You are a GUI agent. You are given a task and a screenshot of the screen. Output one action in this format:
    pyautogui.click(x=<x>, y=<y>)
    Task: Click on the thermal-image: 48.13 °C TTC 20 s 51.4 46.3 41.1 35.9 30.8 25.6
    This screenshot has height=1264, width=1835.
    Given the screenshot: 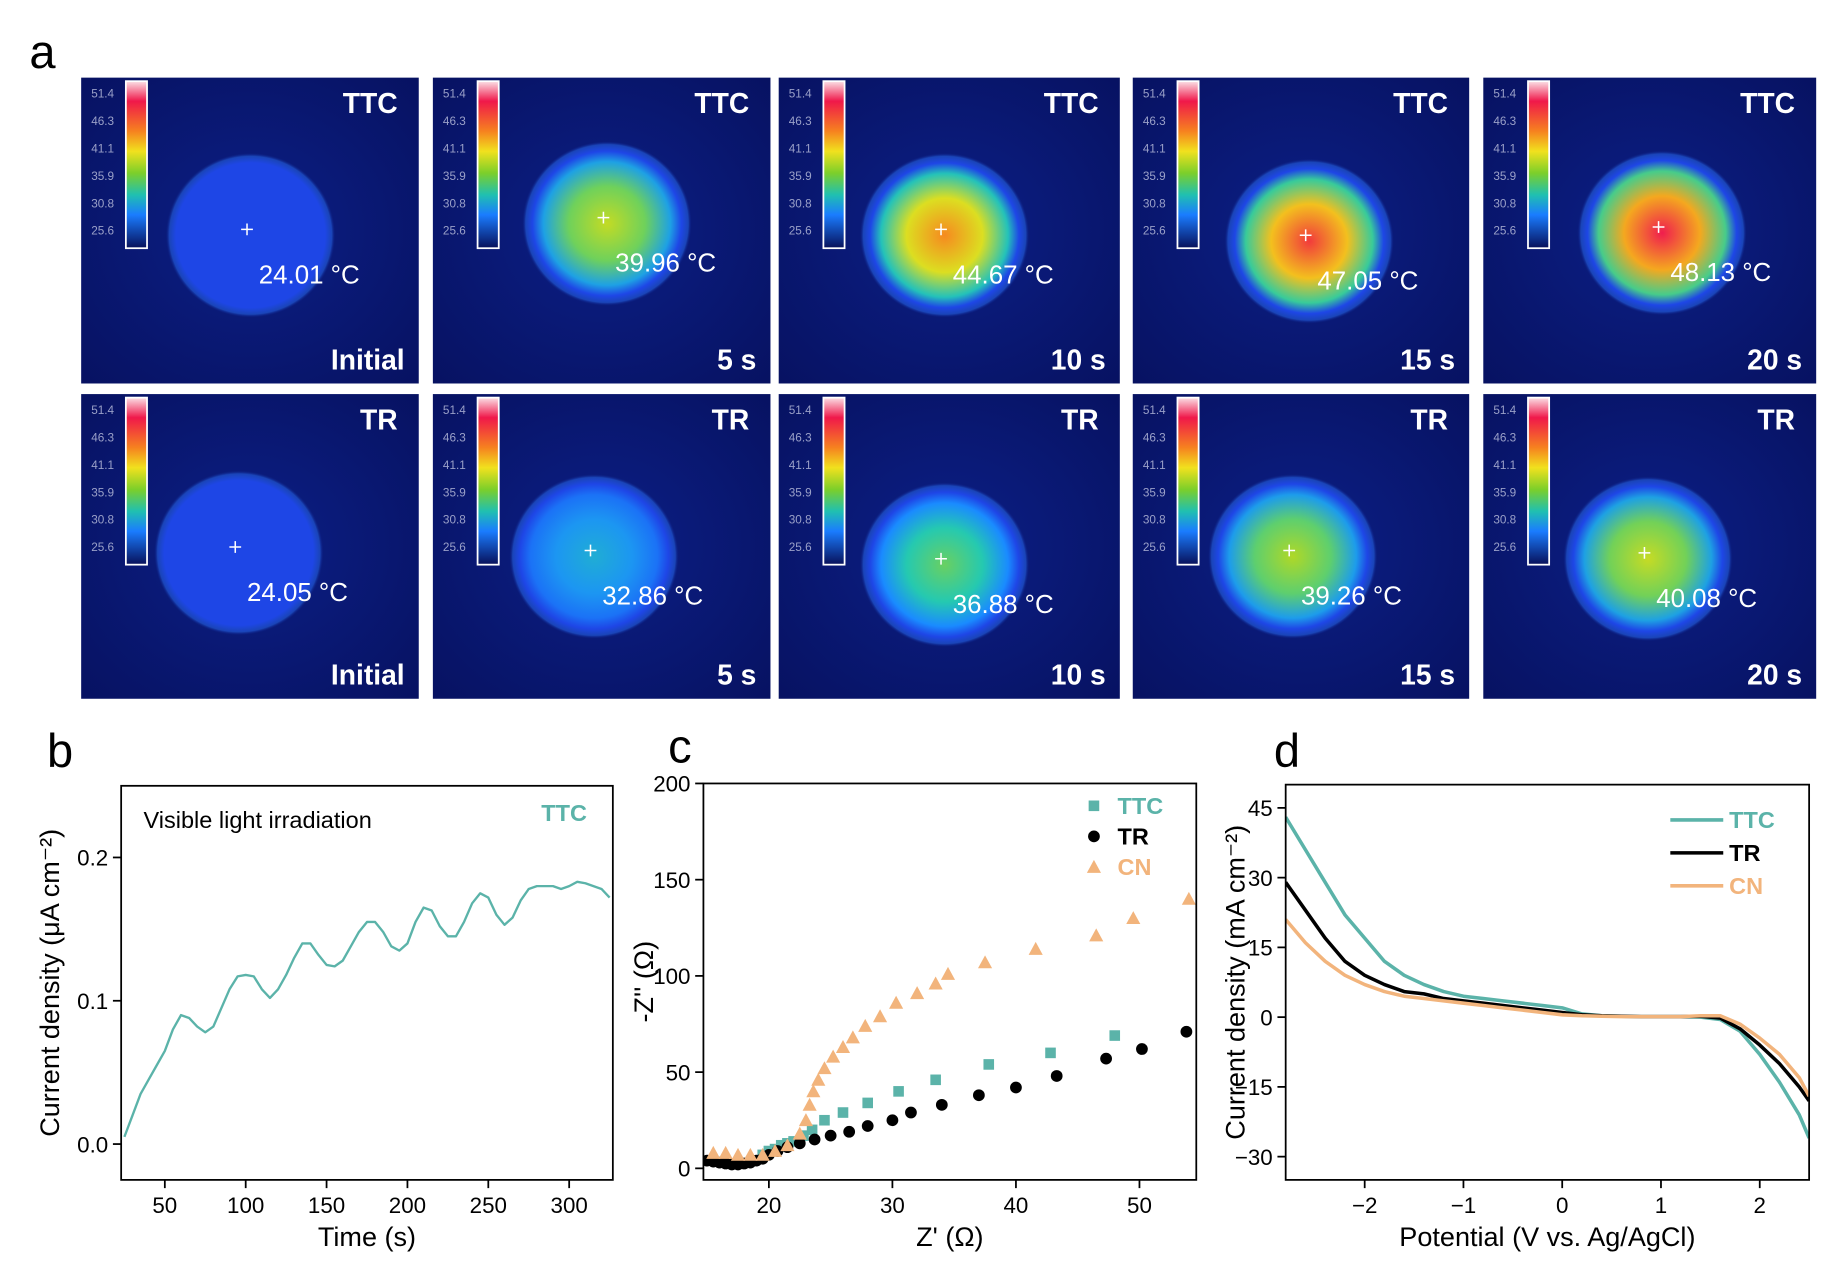 What is the action you would take?
    pyautogui.click(x=1650, y=230)
    